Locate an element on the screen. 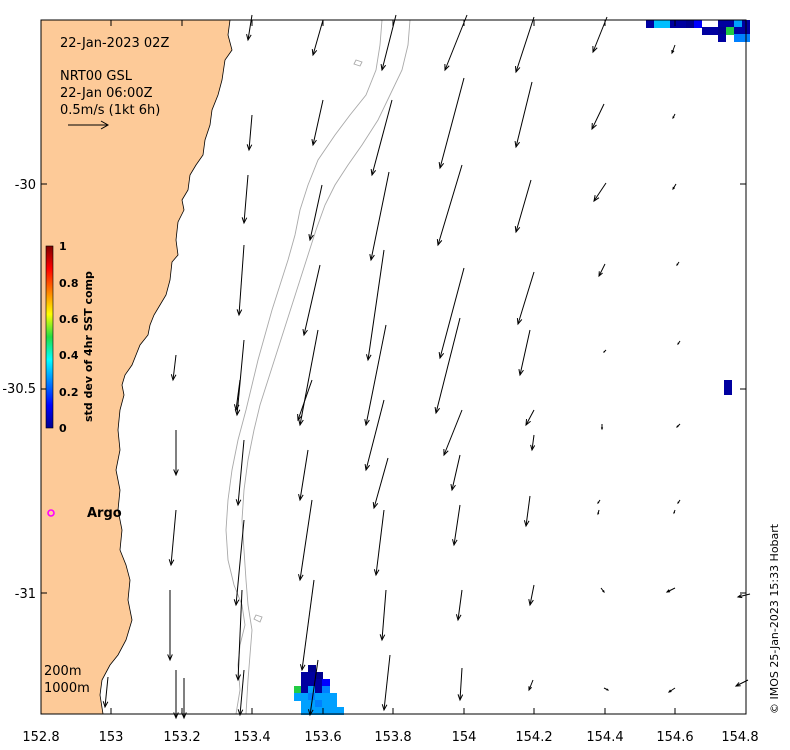 This screenshot has height=750, width=790. x-tick-label: 153.2 is located at coordinates (181, 737).